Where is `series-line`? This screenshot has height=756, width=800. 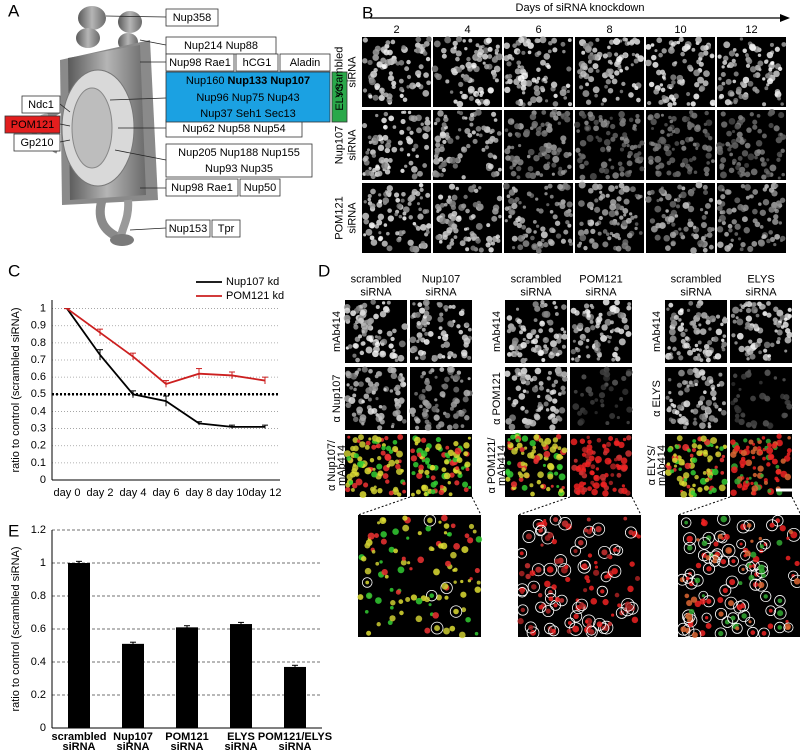 series-line is located at coordinates (166, 346).